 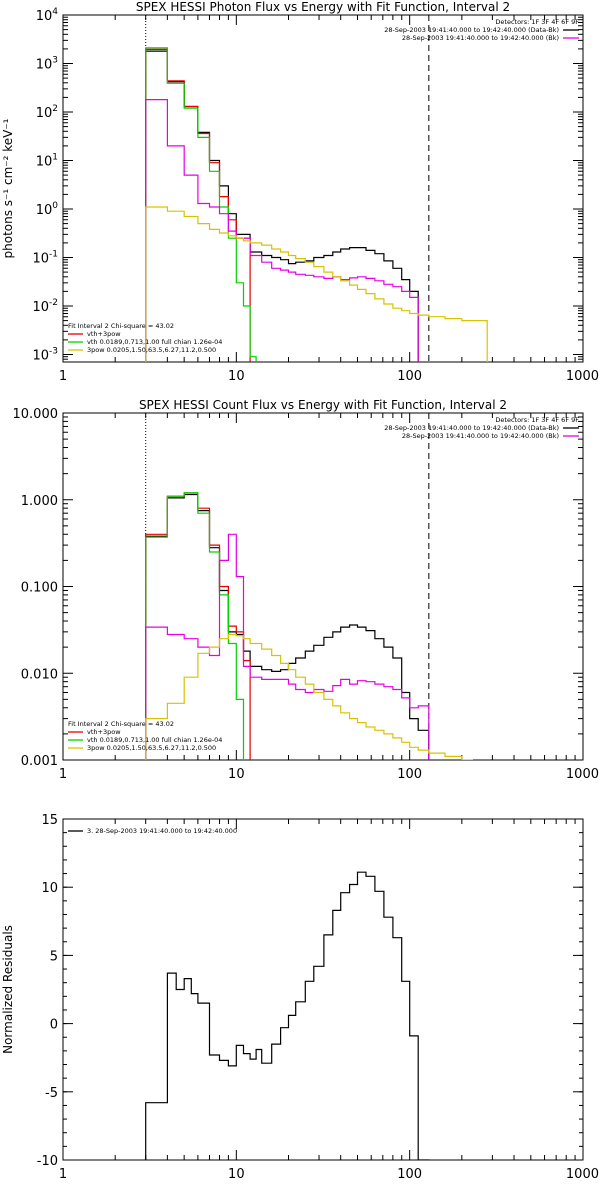 I want to click on chart-2-y-tick-label: 0, so click(x=54, y=1025).